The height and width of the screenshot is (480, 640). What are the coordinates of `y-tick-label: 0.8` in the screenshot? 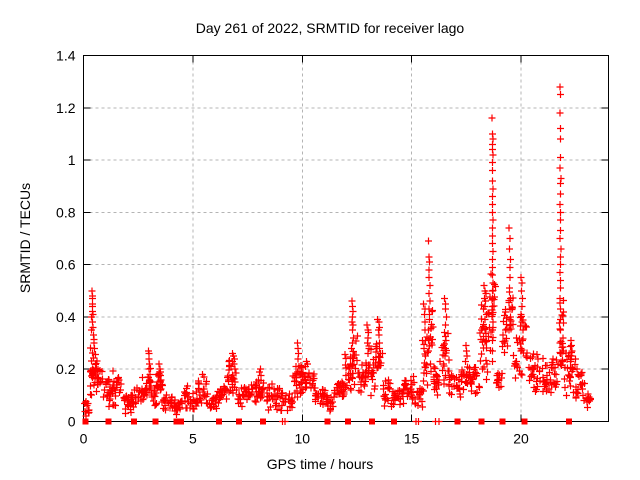 It's located at (66, 212).